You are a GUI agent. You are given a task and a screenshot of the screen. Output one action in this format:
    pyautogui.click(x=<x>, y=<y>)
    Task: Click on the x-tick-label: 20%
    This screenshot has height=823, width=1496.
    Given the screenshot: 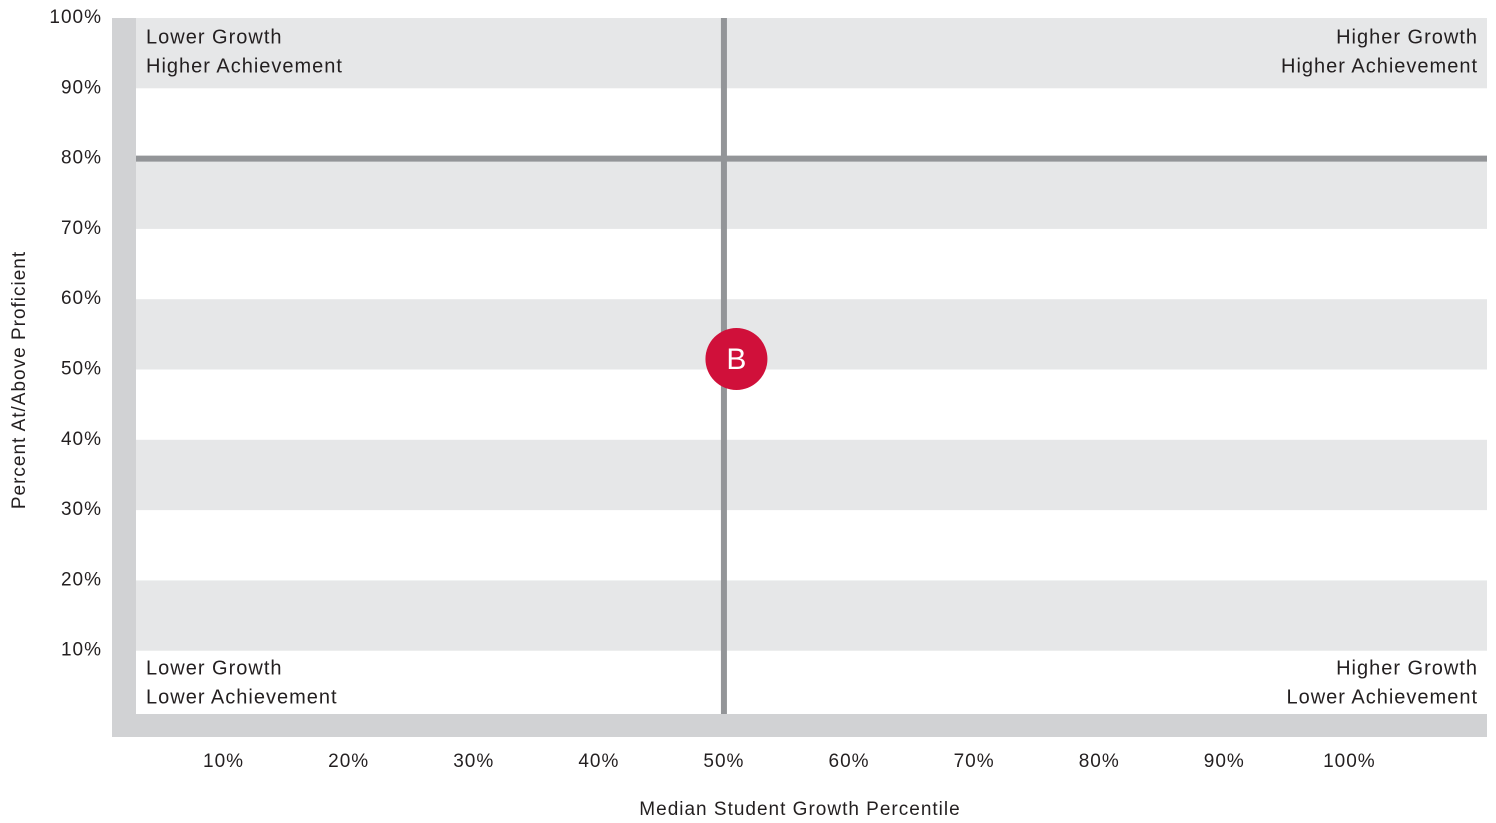 What is the action you would take?
    pyautogui.click(x=348, y=761)
    